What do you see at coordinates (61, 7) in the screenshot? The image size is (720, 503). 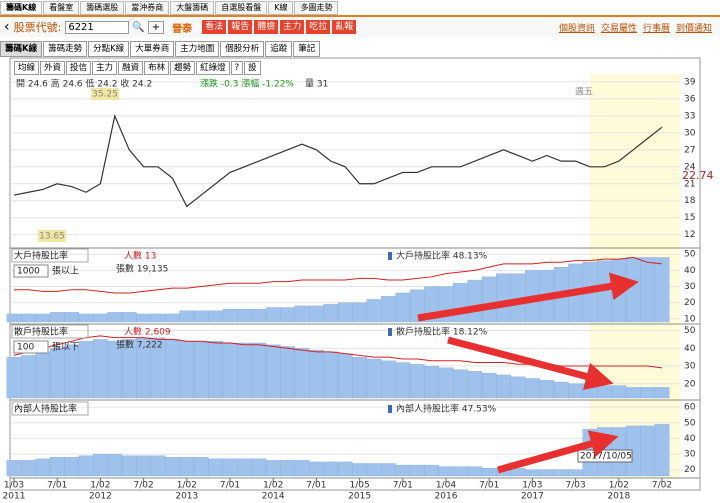 I see `nav-tab: 看盤室` at bounding box center [61, 7].